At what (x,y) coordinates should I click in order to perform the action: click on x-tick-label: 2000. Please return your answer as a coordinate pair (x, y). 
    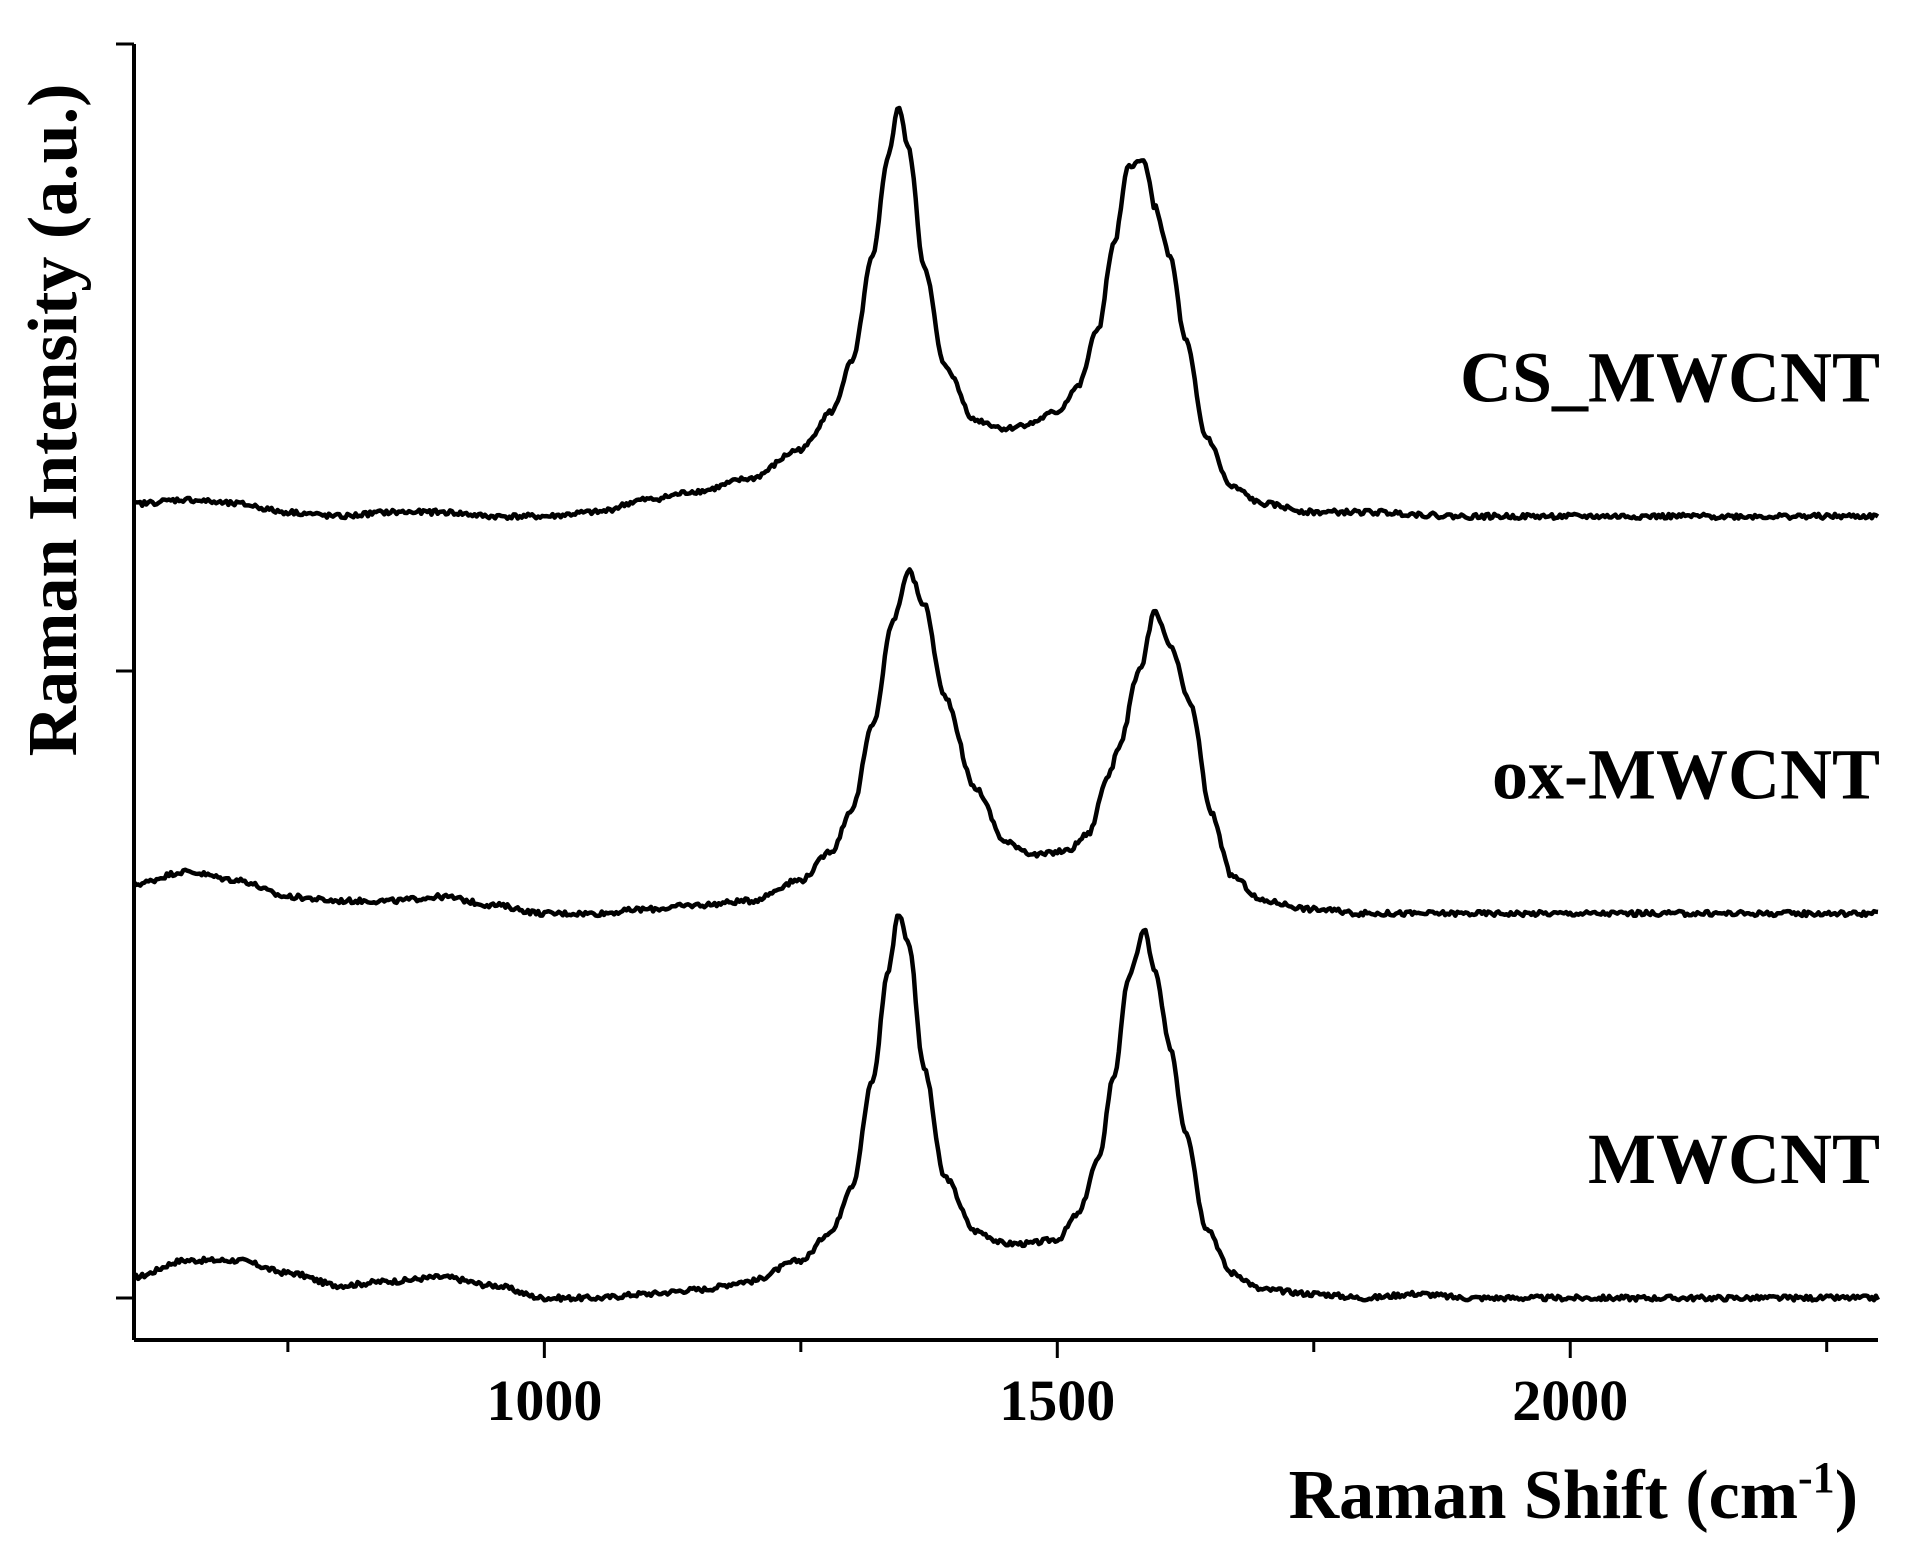
    Looking at the image, I should click on (1570, 1400).